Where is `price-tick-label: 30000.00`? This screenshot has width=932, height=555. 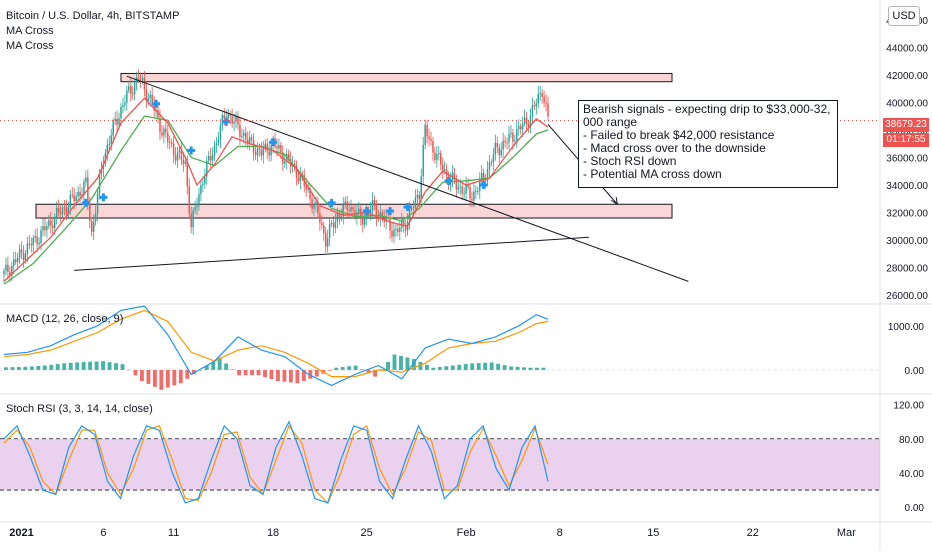
price-tick-label: 30000.00 is located at coordinates (907, 241).